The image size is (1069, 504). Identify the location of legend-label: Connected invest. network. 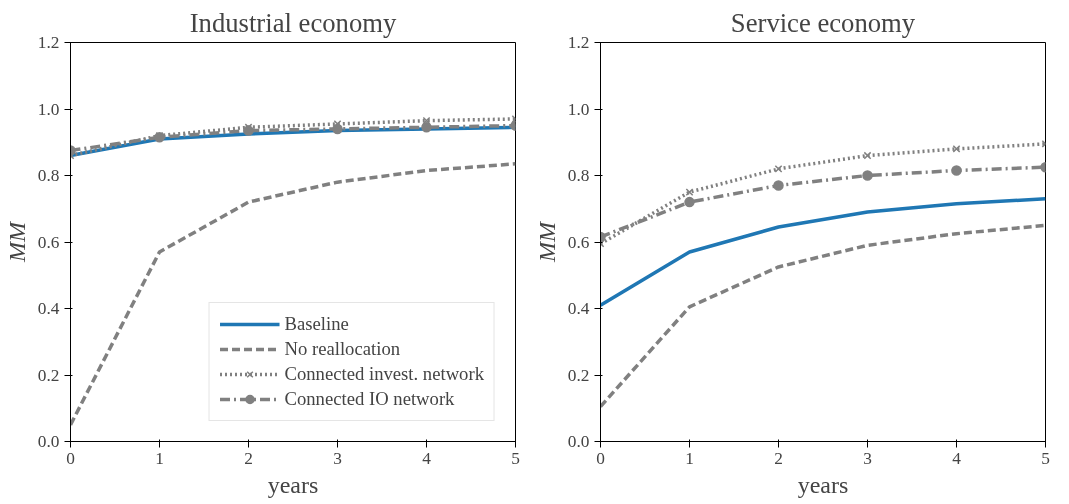
(384, 374).